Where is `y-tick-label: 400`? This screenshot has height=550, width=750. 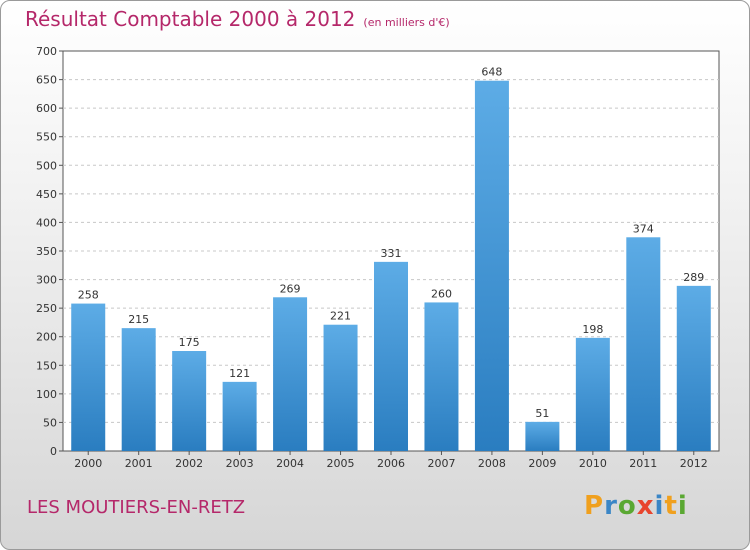 y-tick-label: 400 is located at coordinates (46, 222).